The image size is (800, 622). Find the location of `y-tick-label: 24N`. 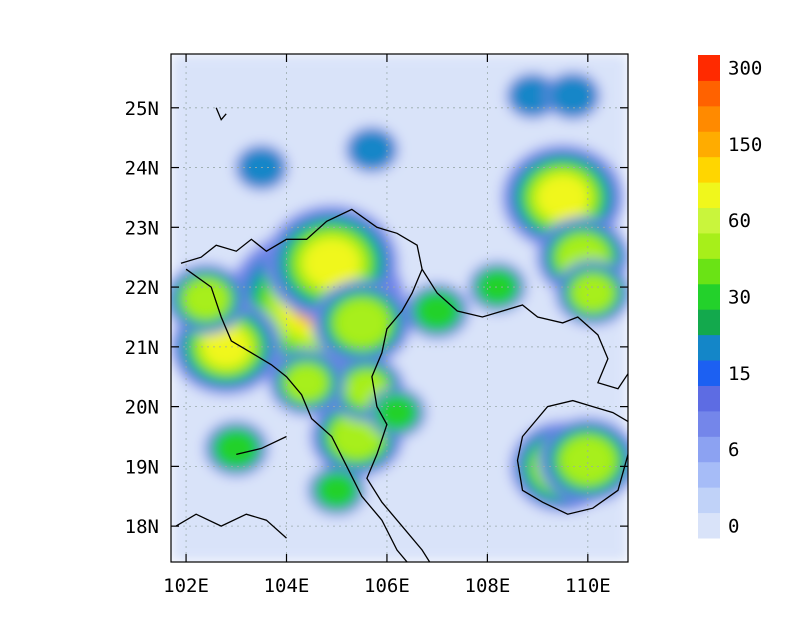

y-tick-label: 24N is located at coordinates (142, 169).